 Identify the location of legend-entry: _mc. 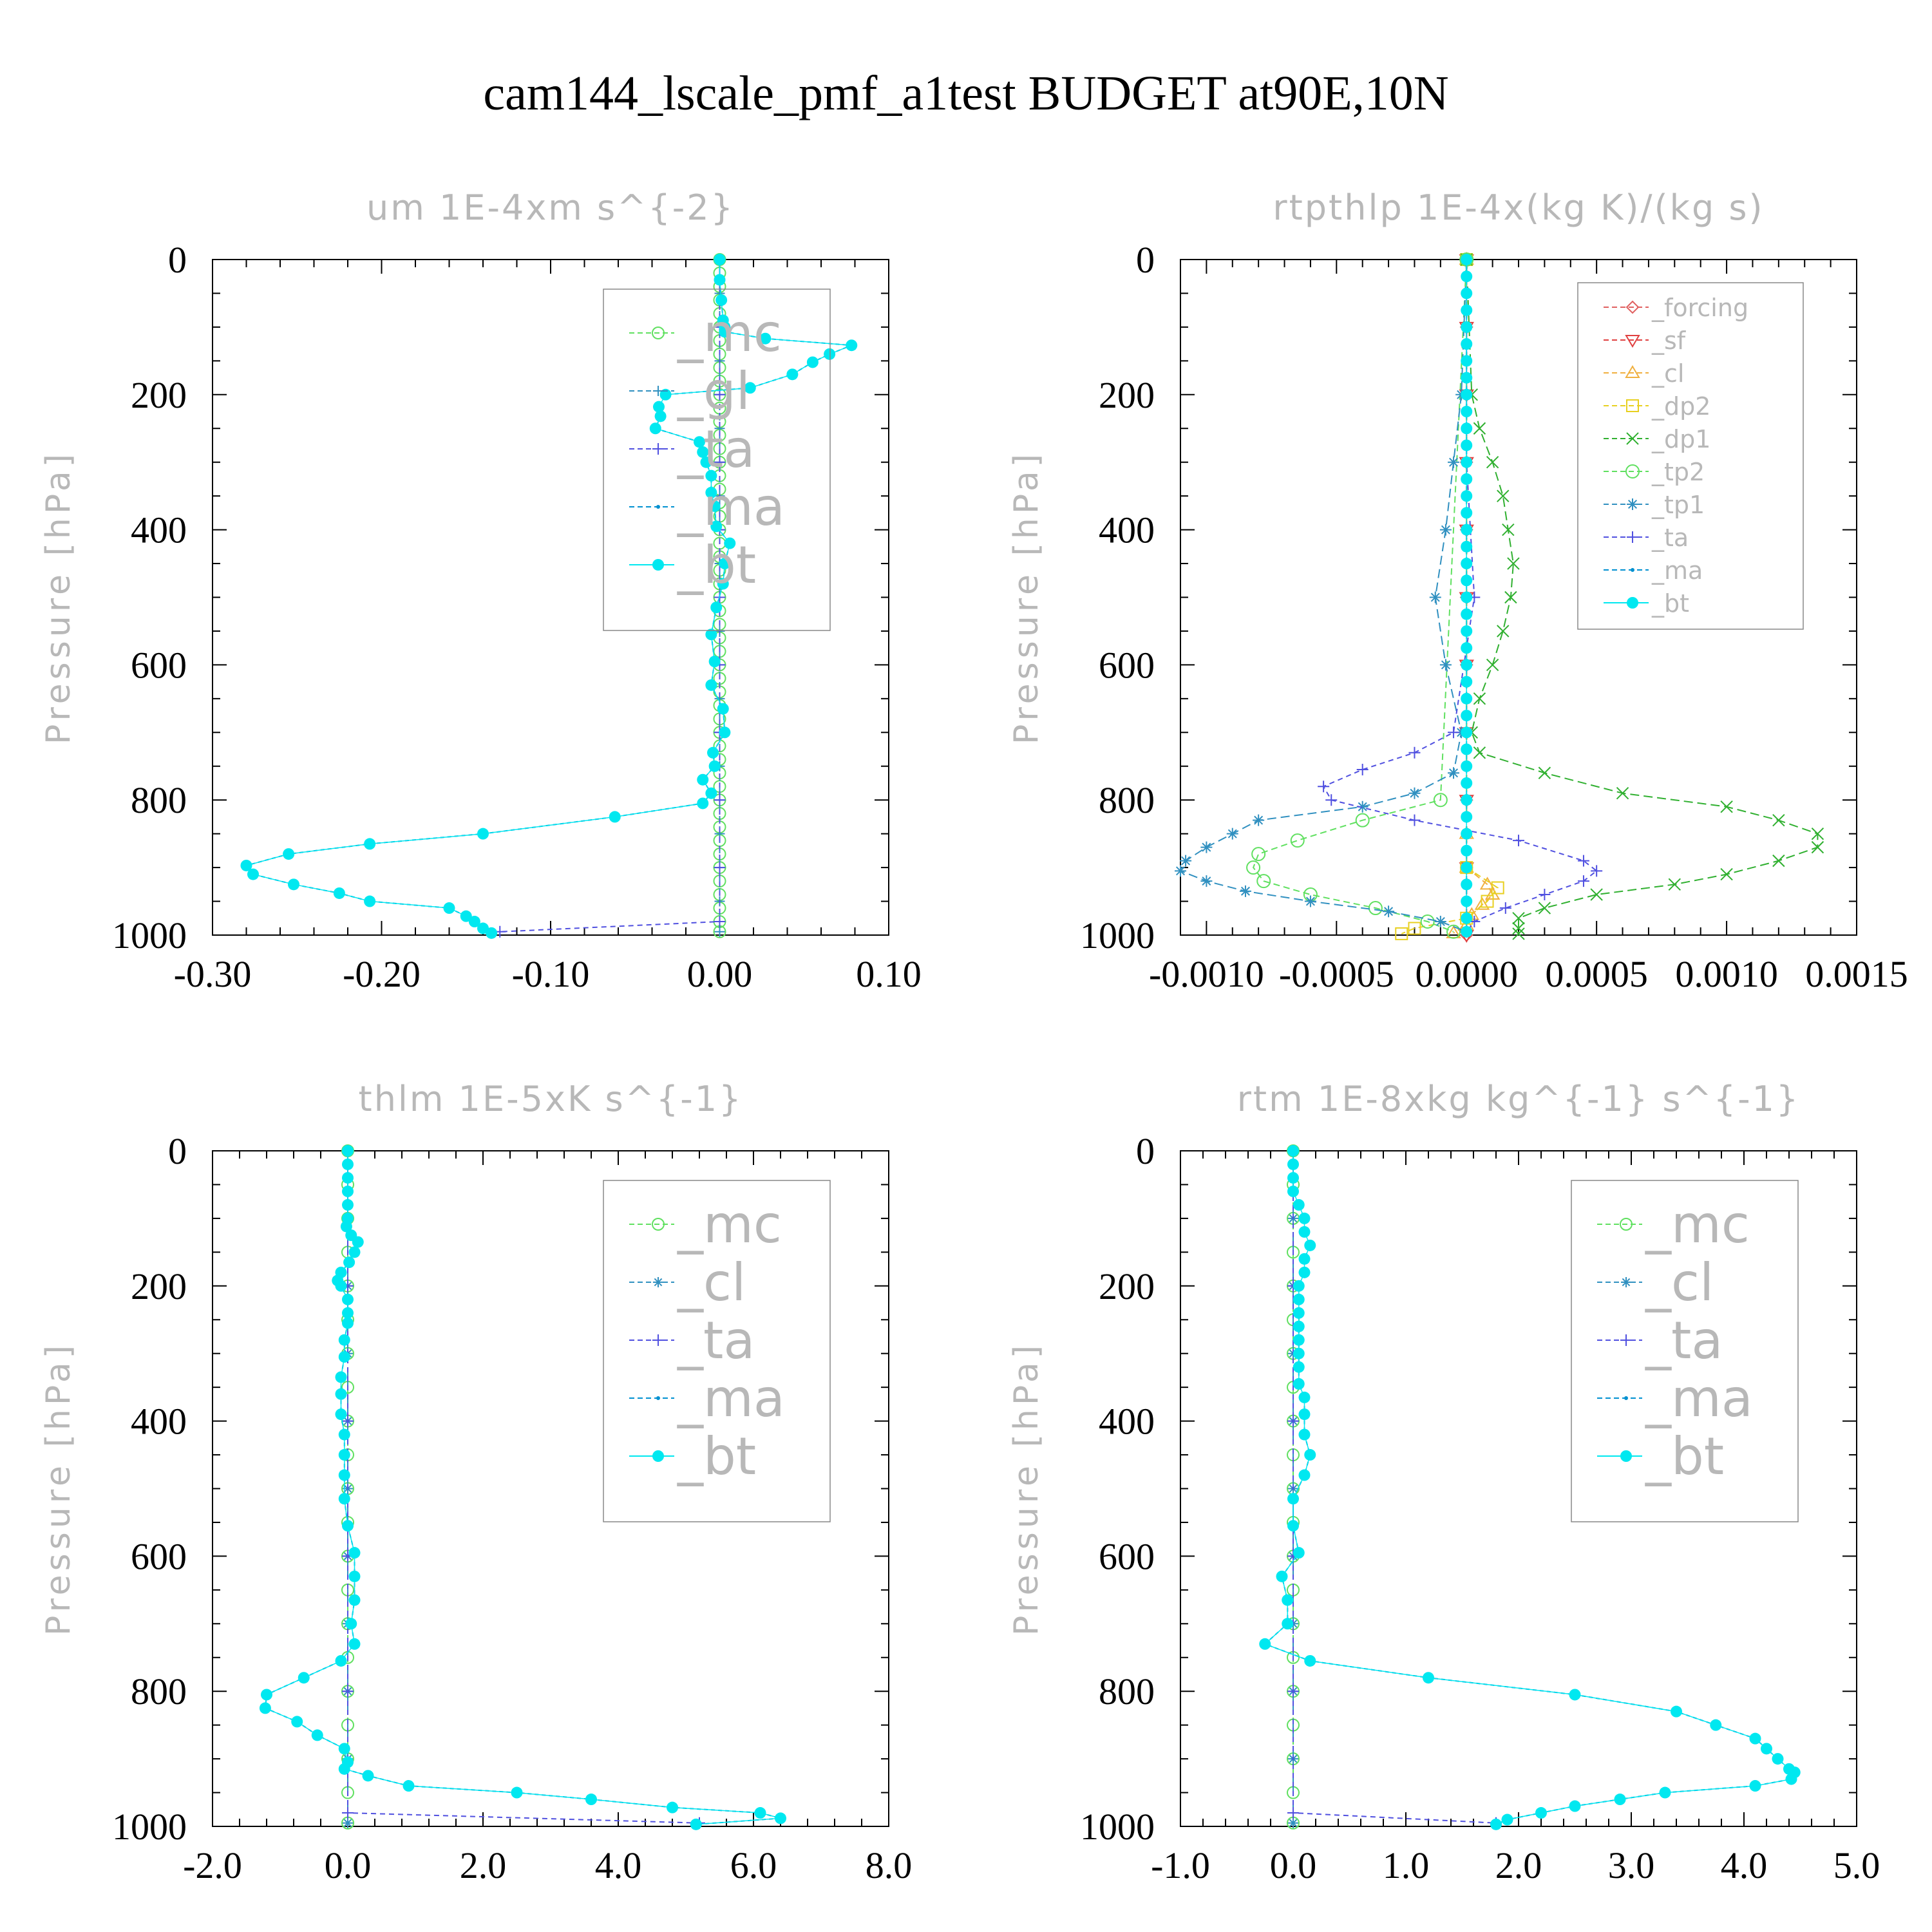
(1673, 1225).